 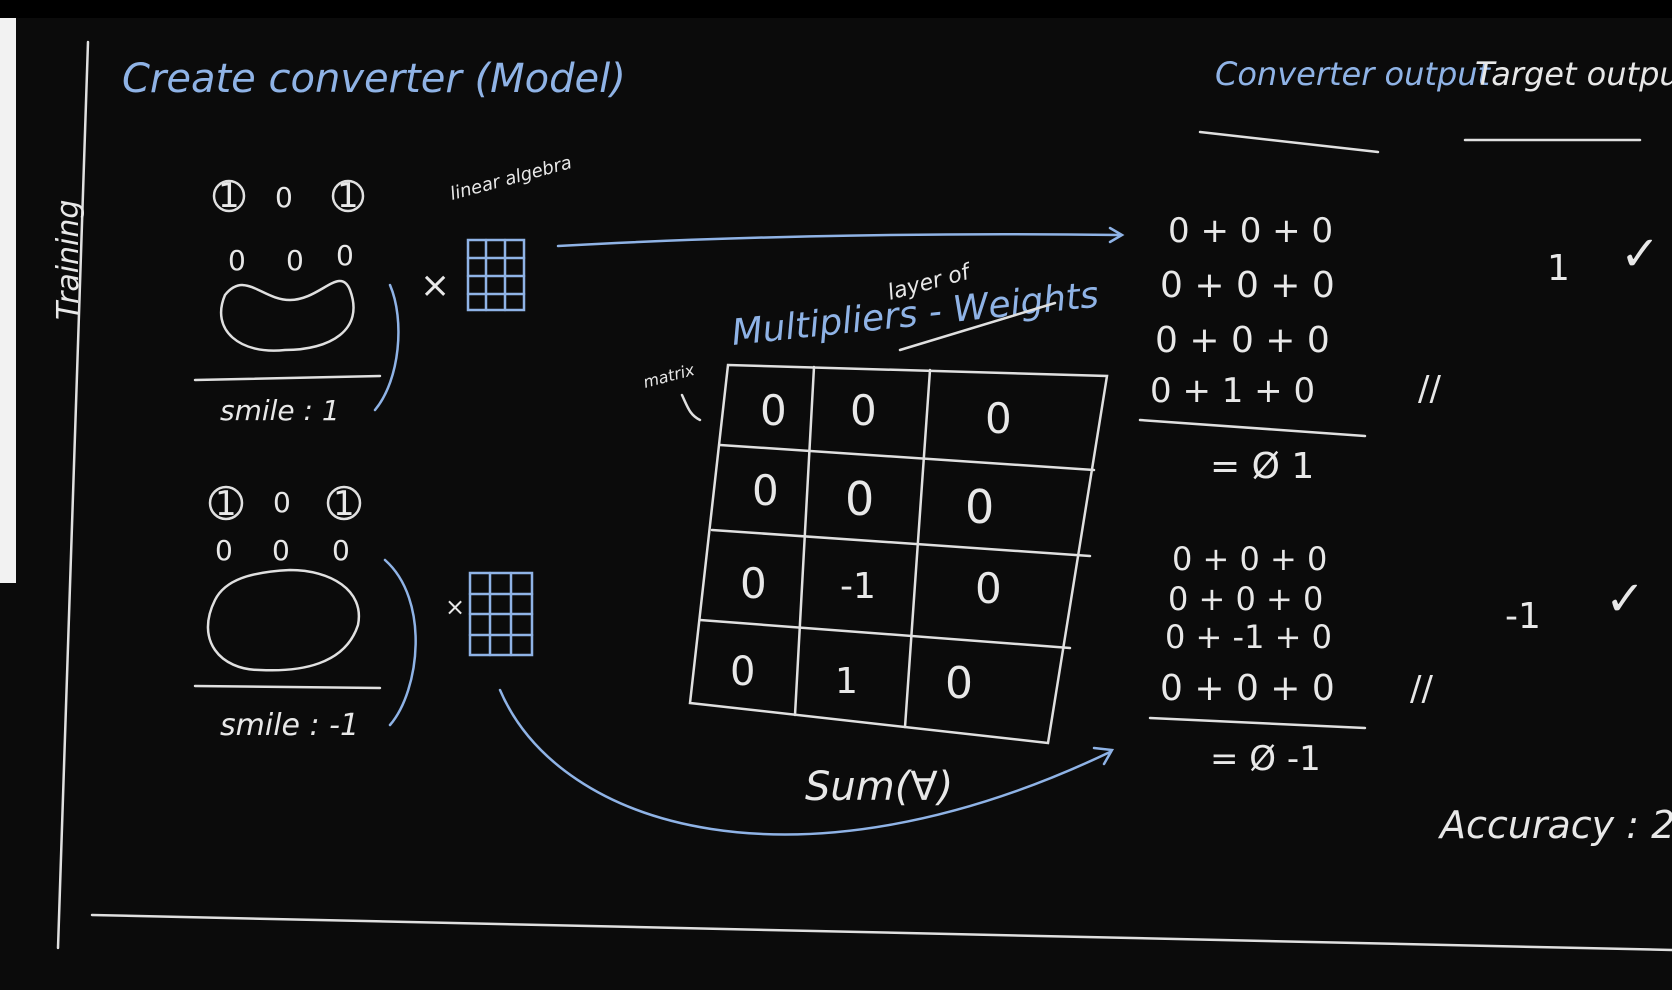 I want to click on weight-matrix: 0 0 0 0 0 0 0 -1 0 0 1 0, so click(x=898, y=554).